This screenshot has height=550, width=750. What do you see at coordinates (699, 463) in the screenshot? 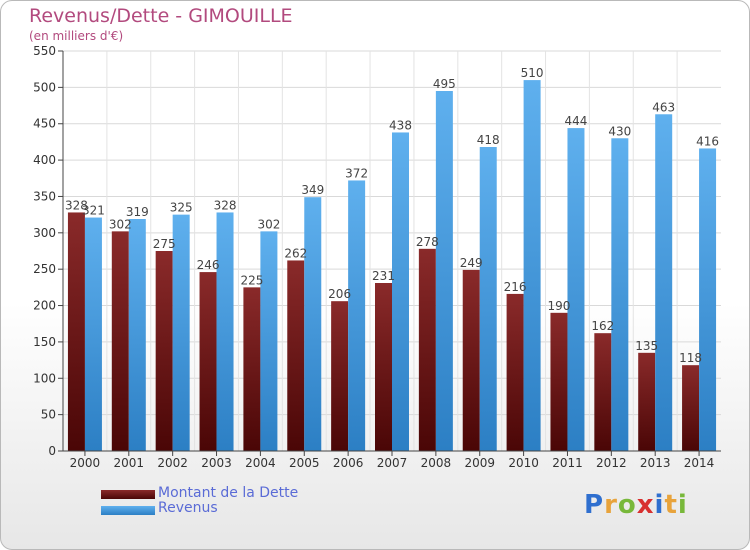
I see `x-tick-label: 2014` at bounding box center [699, 463].